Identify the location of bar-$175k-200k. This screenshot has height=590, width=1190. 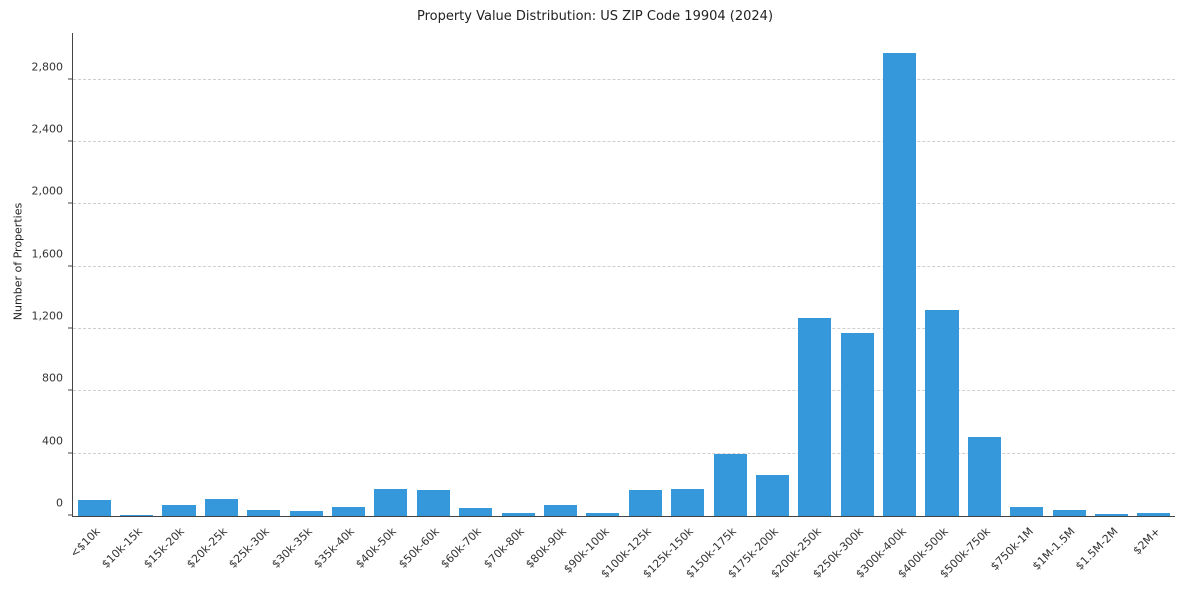
(772, 495).